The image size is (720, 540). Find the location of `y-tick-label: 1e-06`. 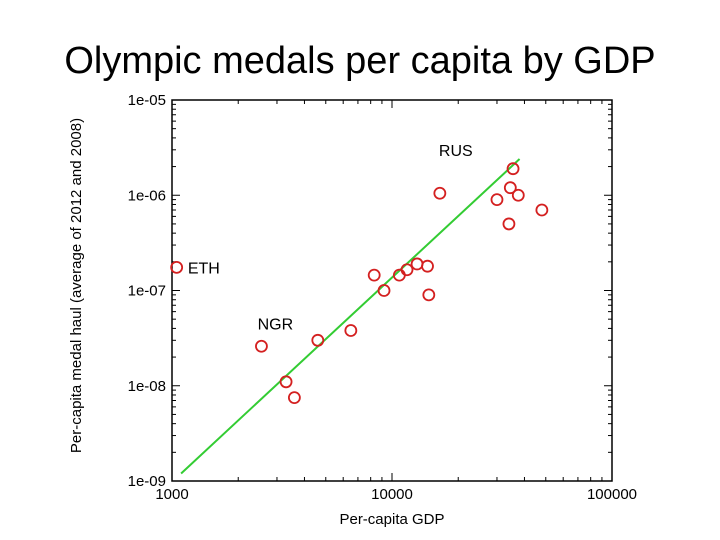

y-tick-label: 1e-06 is located at coordinates (147, 195).